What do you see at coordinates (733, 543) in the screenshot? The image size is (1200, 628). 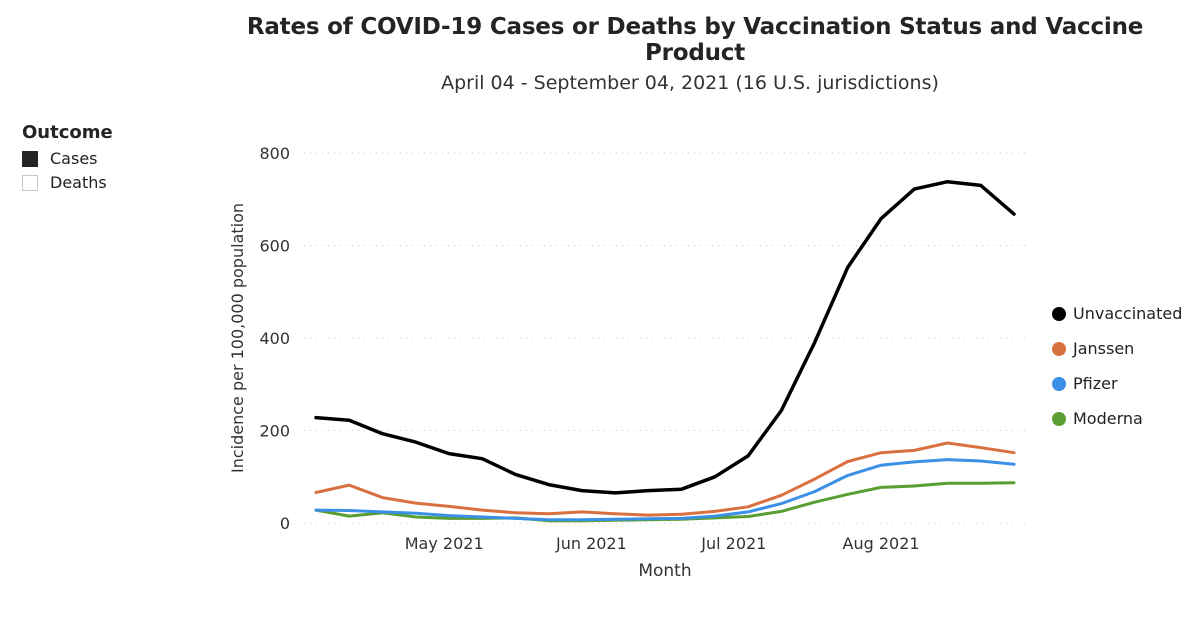 I see `x-tick-label: Jul 2021` at bounding box center [733, 543].